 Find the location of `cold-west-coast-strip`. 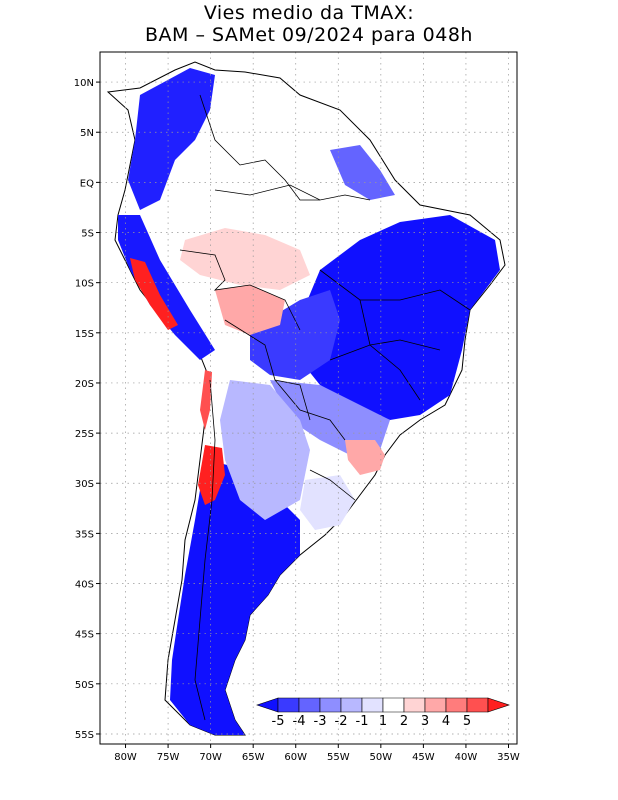

cold-west-coast-strip is located at coordinates (166, 287).